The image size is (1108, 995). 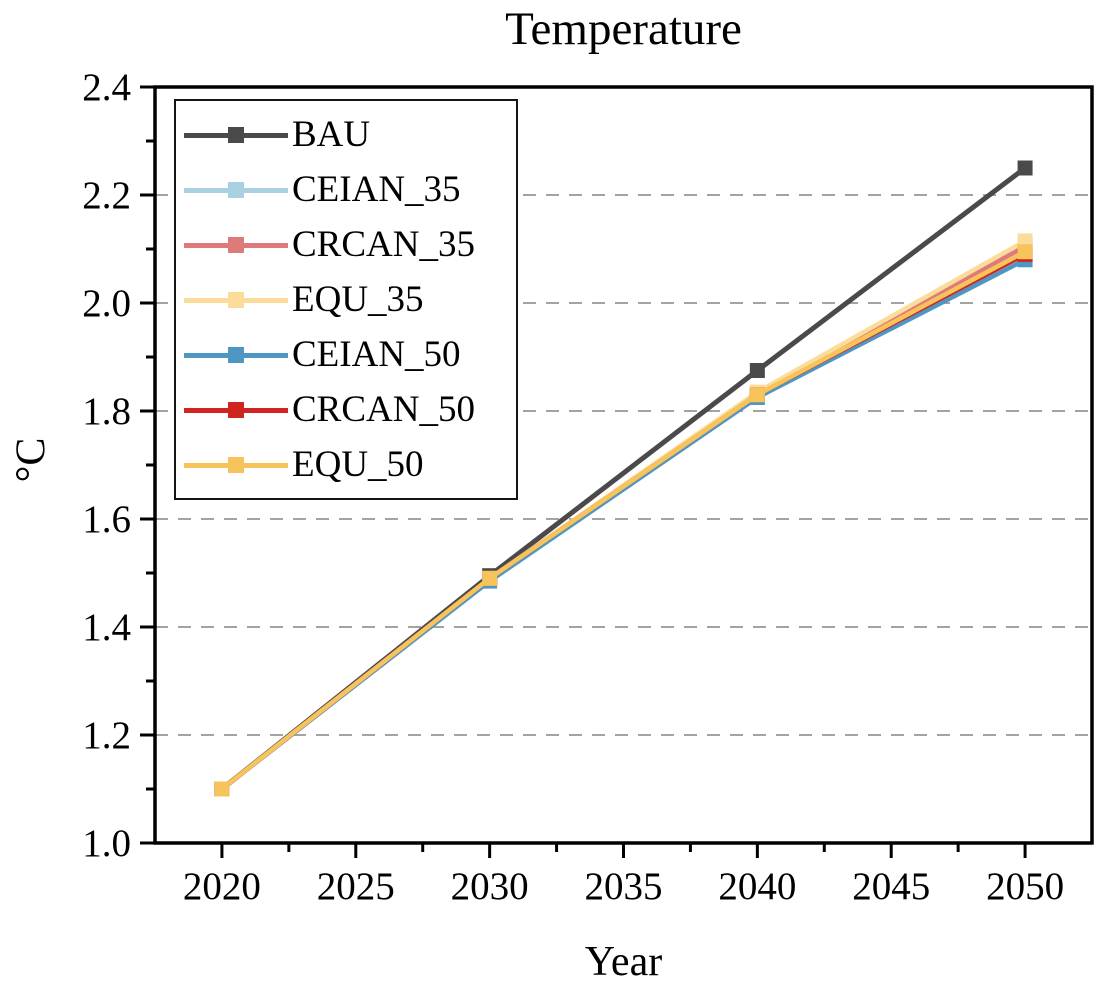 What do you see at coordinates (106, 627) in the screenshot?
I see `svg-text: 1.4` at bounding box center [106, 627].